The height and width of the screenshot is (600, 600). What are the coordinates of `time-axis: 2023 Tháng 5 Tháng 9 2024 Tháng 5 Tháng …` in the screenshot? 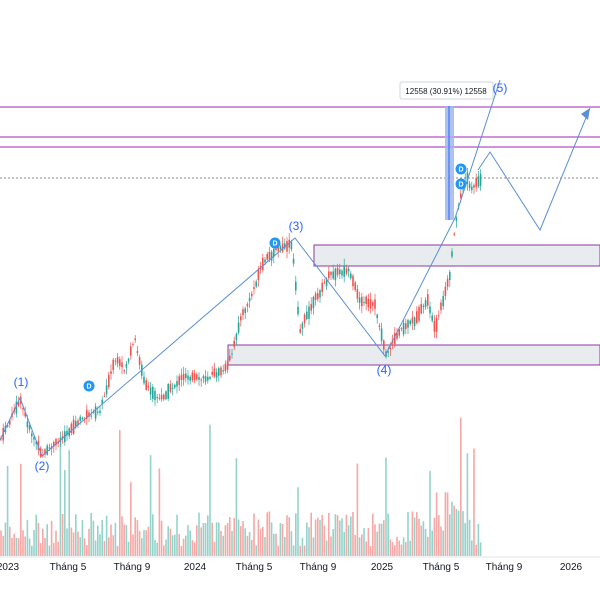 It's located at (300, 564).